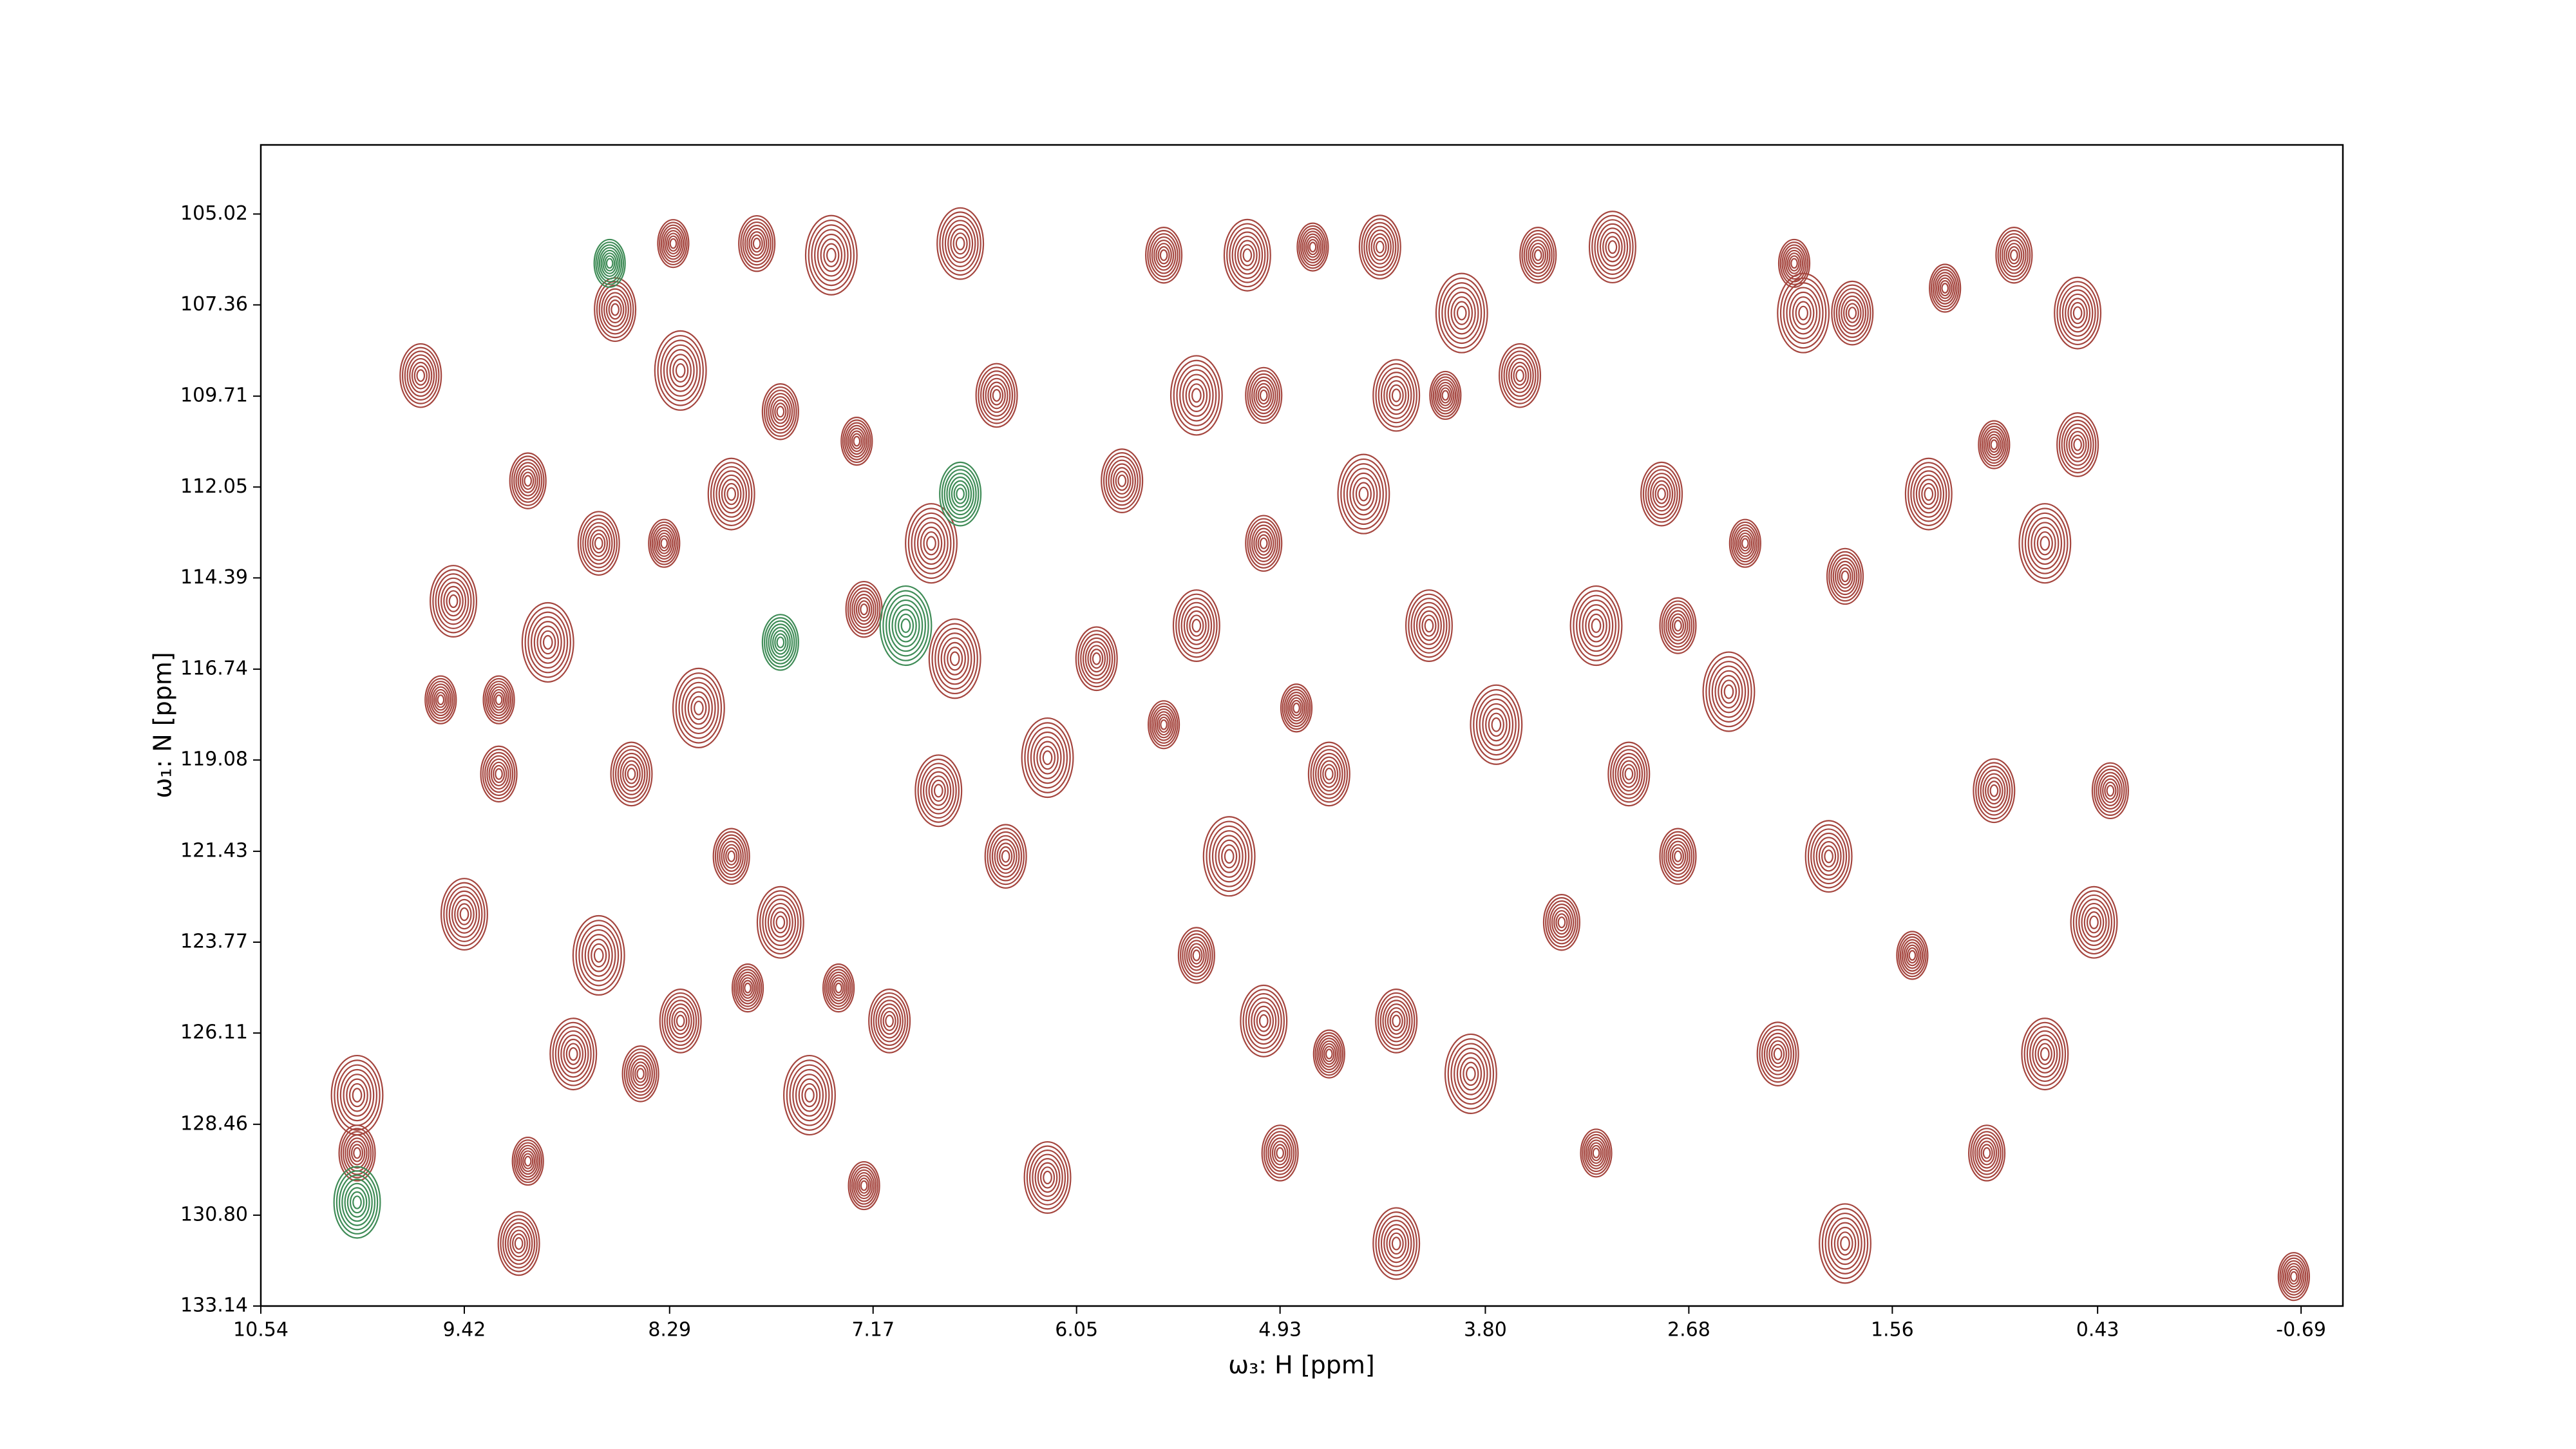 The height and width of the screenshot is (1449, 2576). What do you see at coordinates (214, 1214) in the screenshot?
I see `y-tick-label: 130.80` at bounding box center [214, 1214].